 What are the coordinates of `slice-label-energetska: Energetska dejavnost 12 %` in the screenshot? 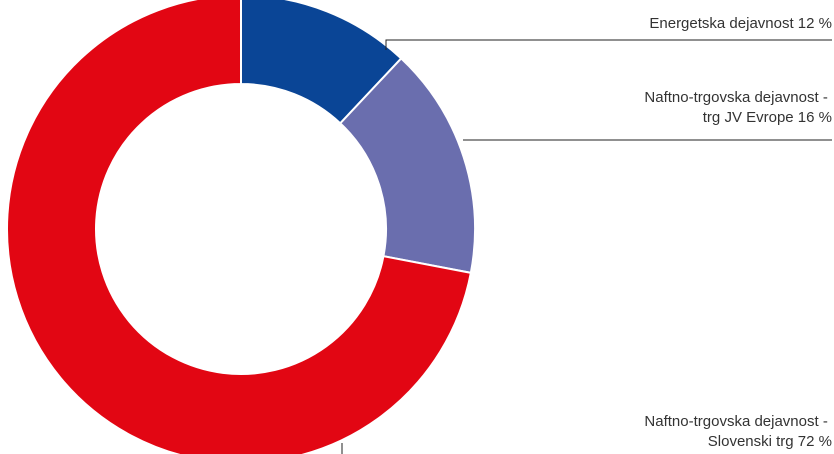 It's located at (740, 23).